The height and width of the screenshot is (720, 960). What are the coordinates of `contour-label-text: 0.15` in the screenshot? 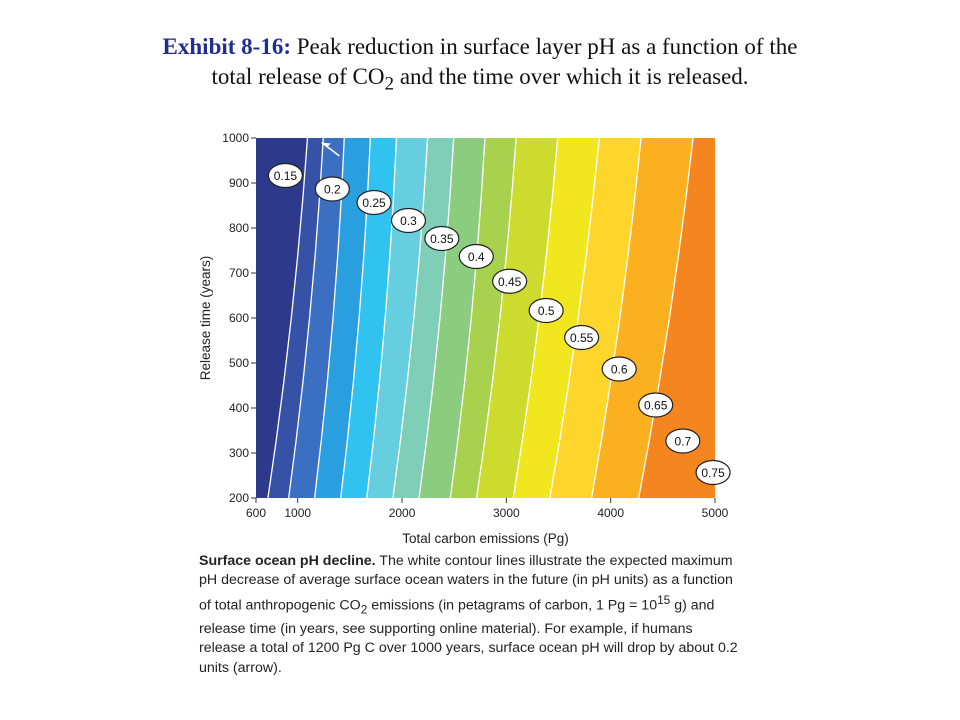 It's located at (286, 176).